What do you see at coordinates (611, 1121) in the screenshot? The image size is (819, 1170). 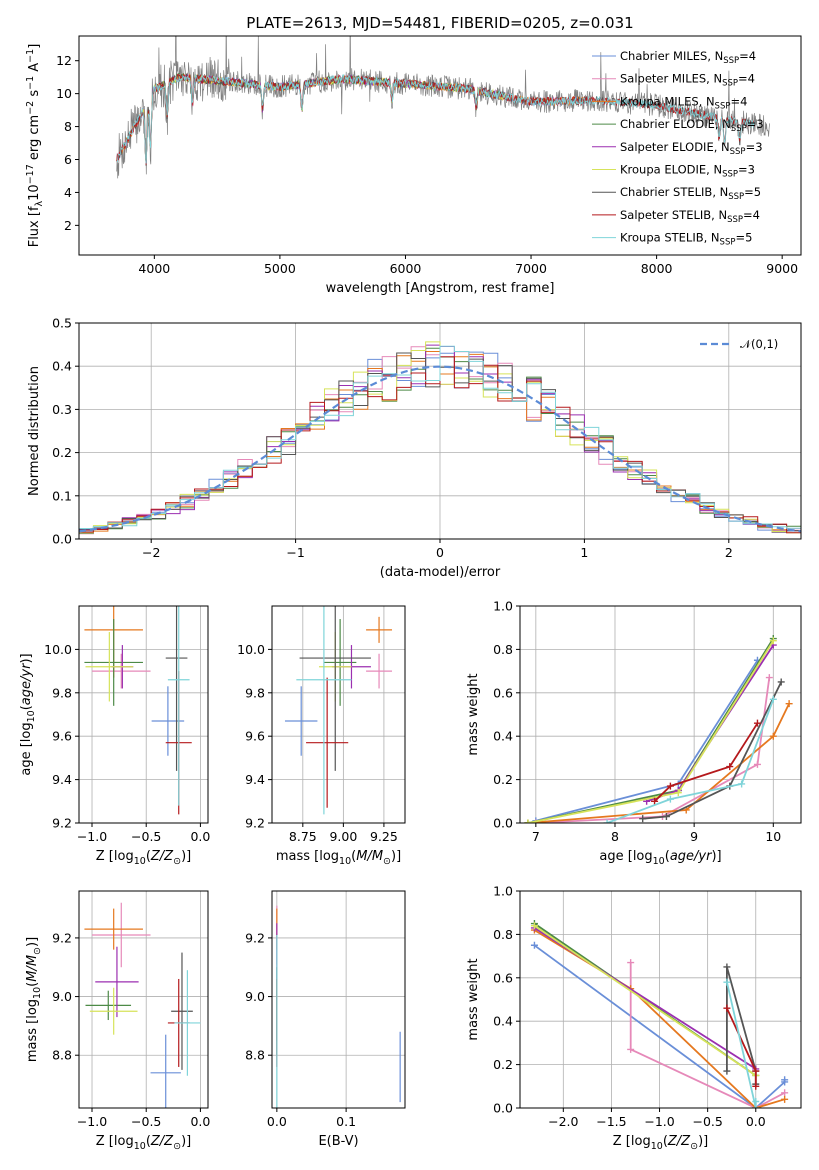 I see `x-tick-label-1: −1.5` at bounding box center [611, 1121].